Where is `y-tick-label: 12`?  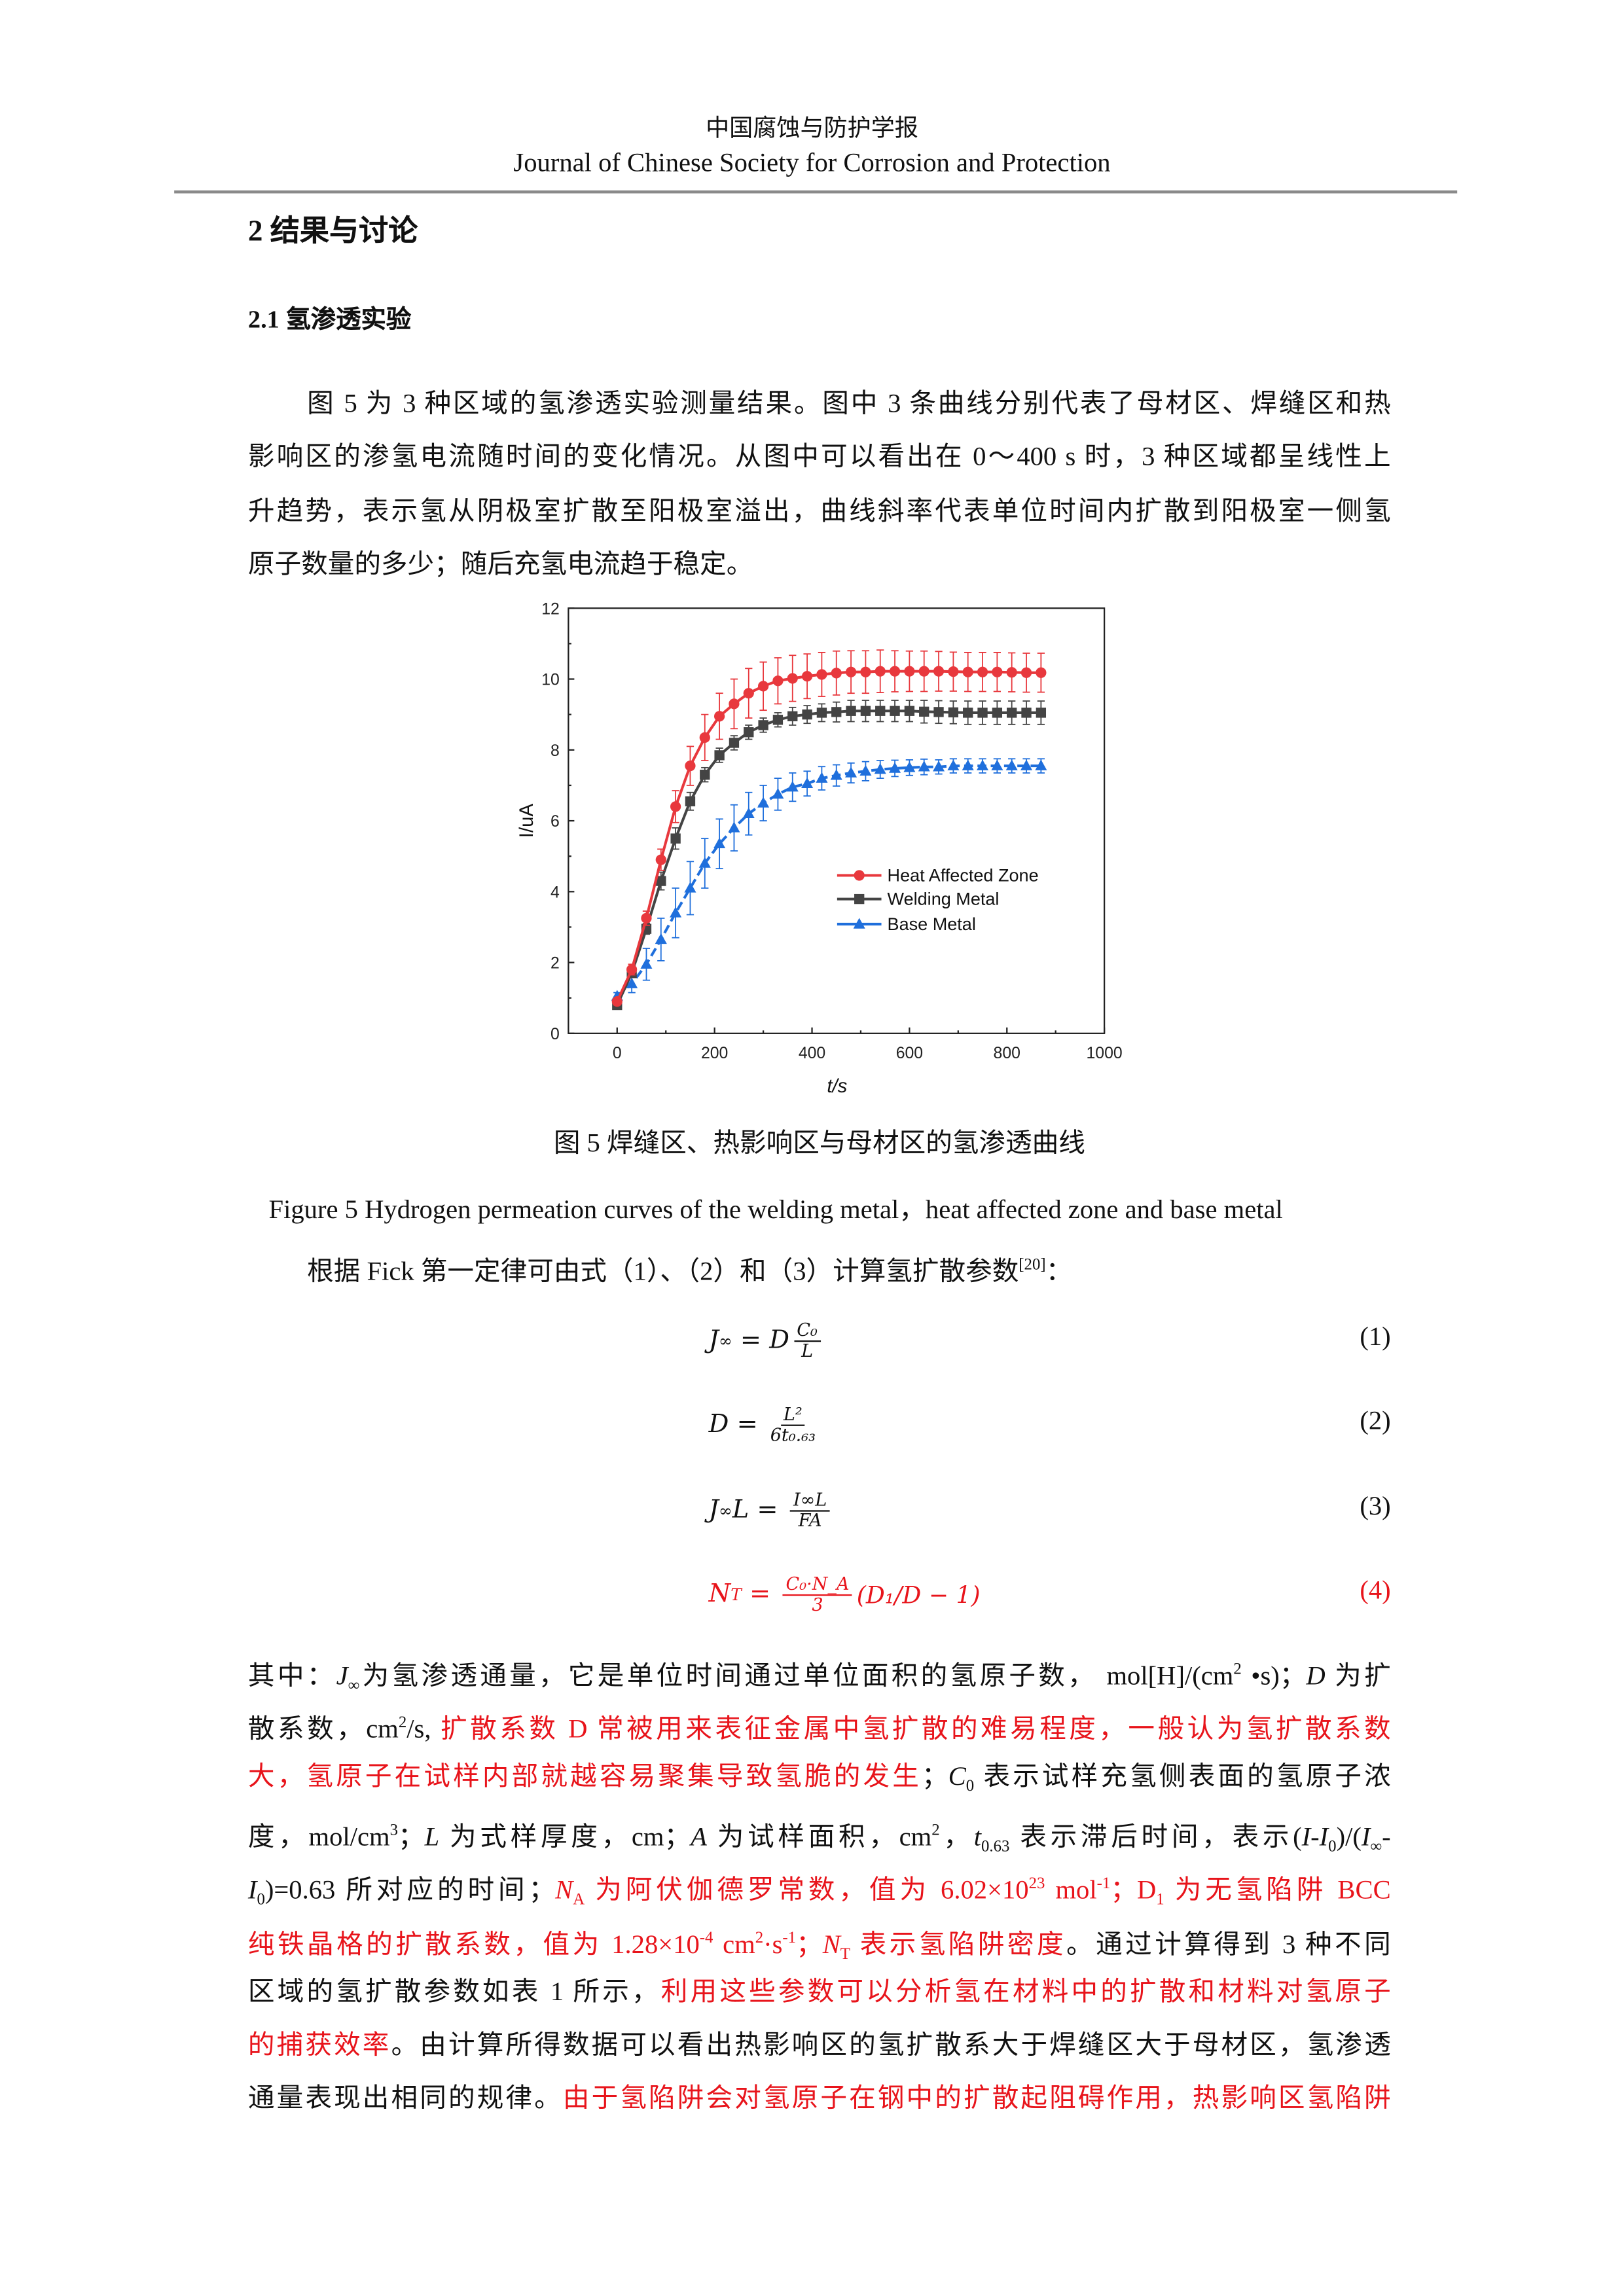 y-tick-label: 12 is located at coordinates (550, 609).